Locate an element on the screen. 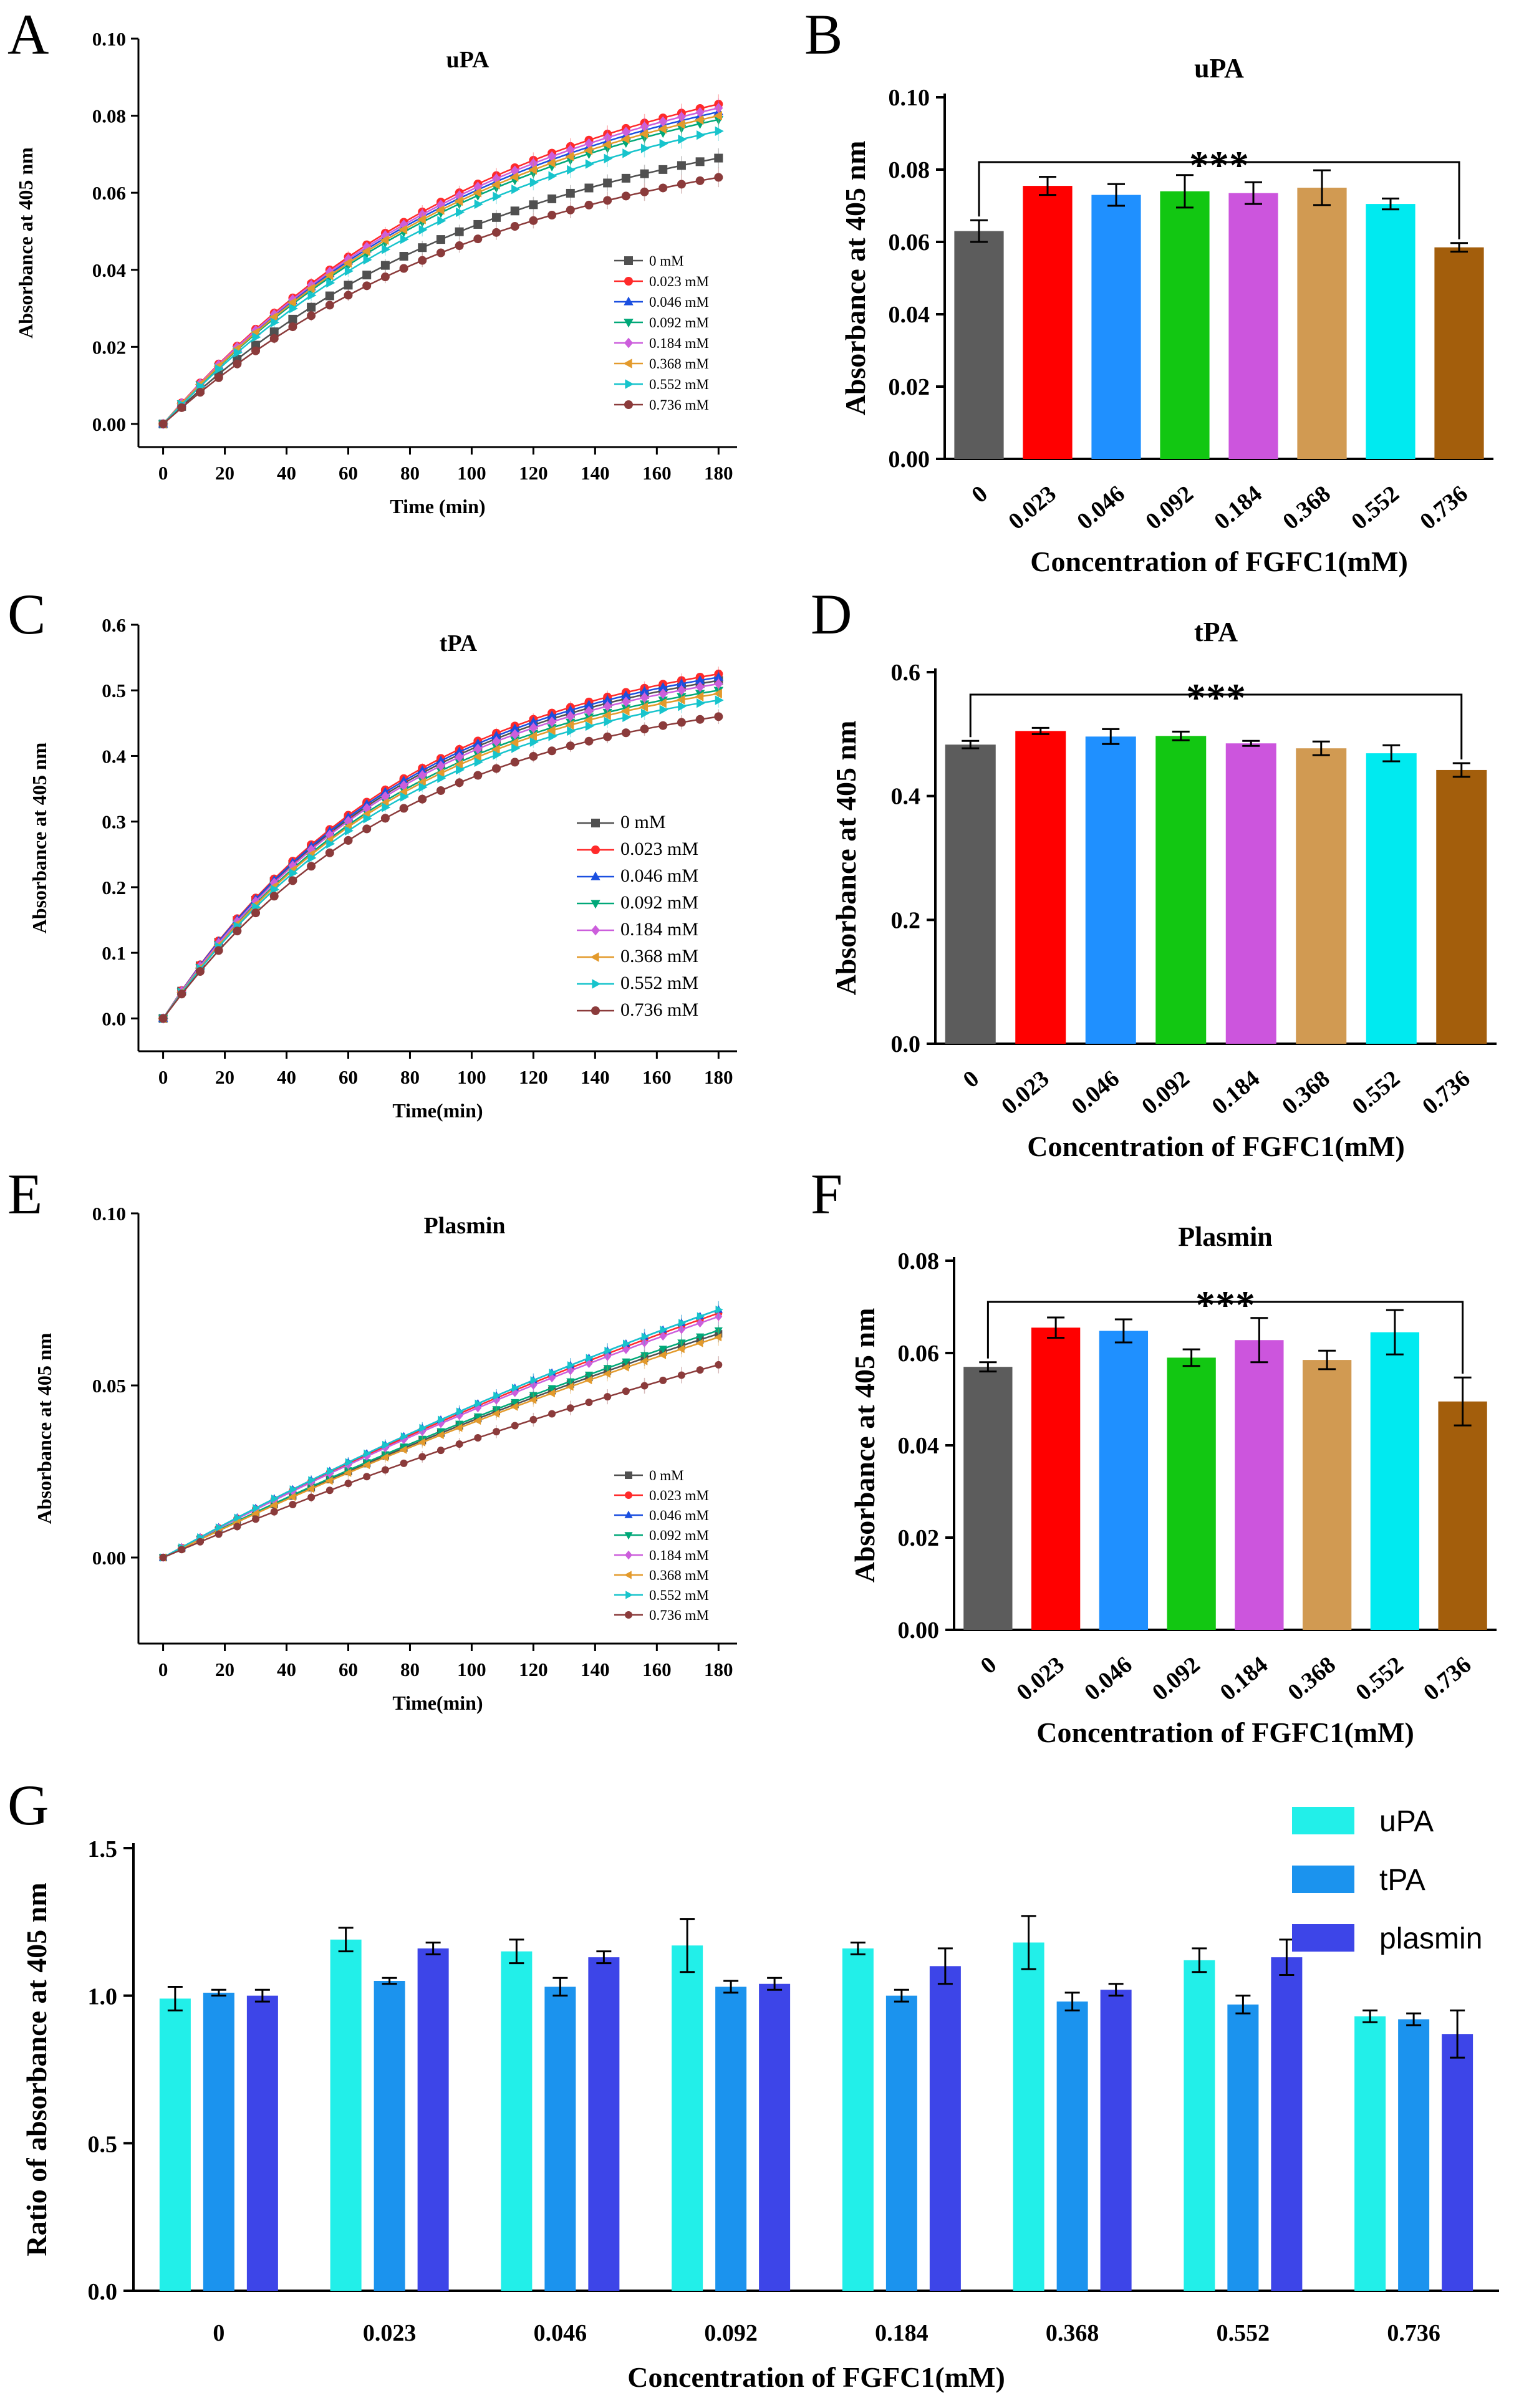  y-tick-label: 1.5 is located at coordinates (103, 1849).